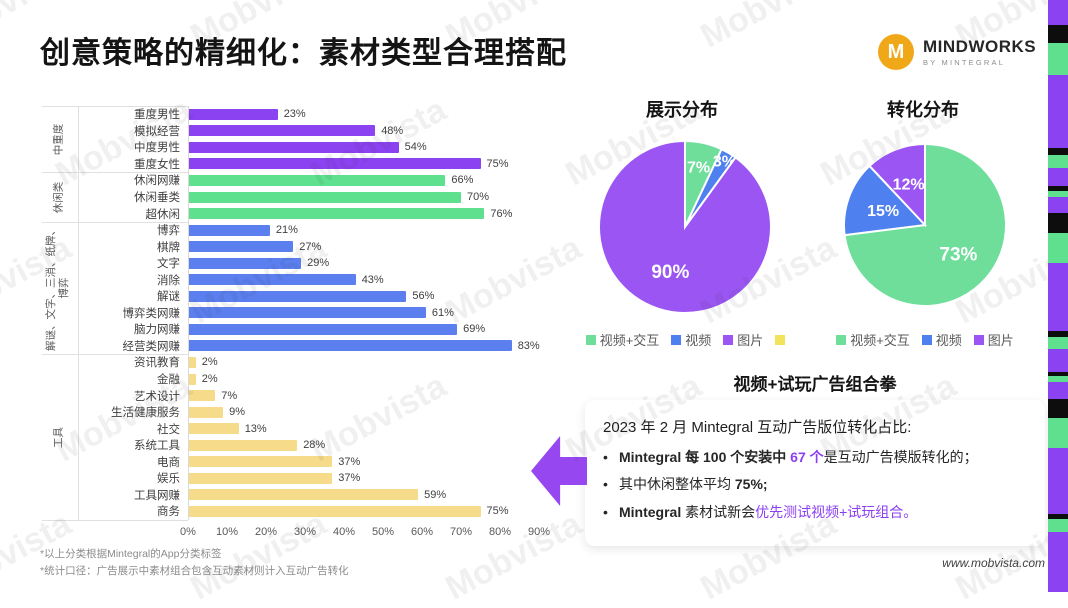  I want to click on decorative-side-strip, so click(1058, 296).